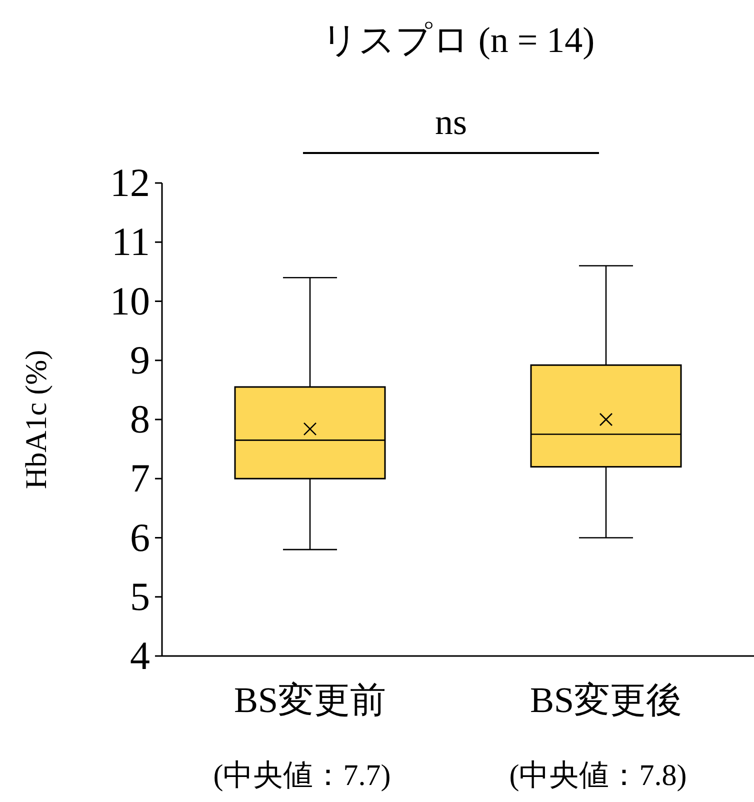  Describe the element at coordinates (598, 775) in the screenshot. I see `text: (中央値：7.8)` at that location.